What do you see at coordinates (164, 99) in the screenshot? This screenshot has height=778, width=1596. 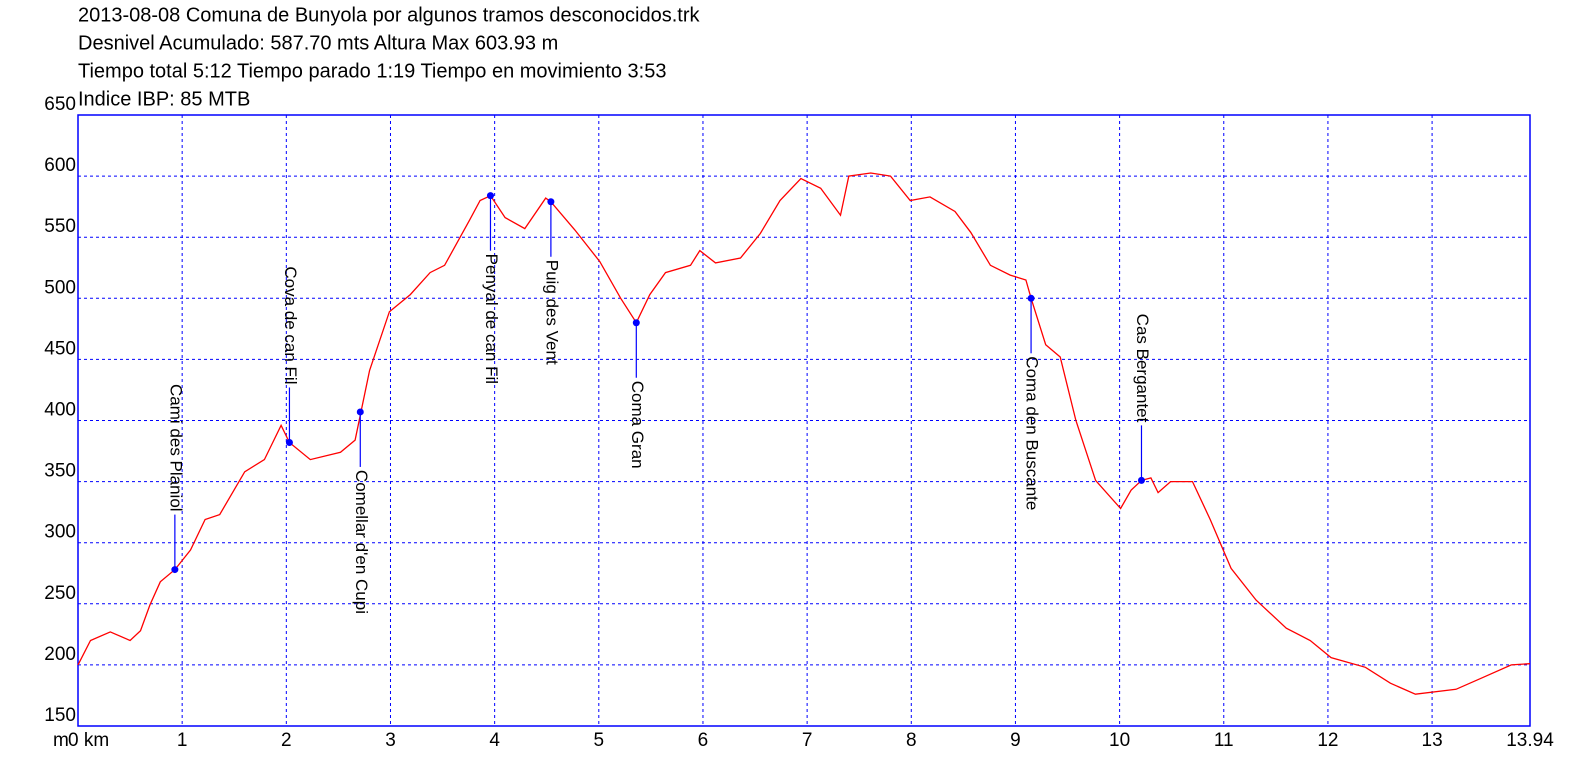 I see `subtitle: Indice IBP: 85 MTB` at bounding box center [164, 99].